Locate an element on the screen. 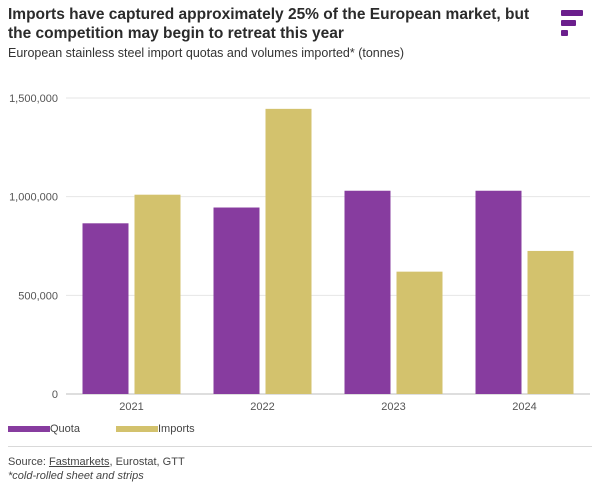 Image resolution: width=603 pixels, height=491 pixels. y-tick-label: 500,000 is located at coordinates (38, 296).